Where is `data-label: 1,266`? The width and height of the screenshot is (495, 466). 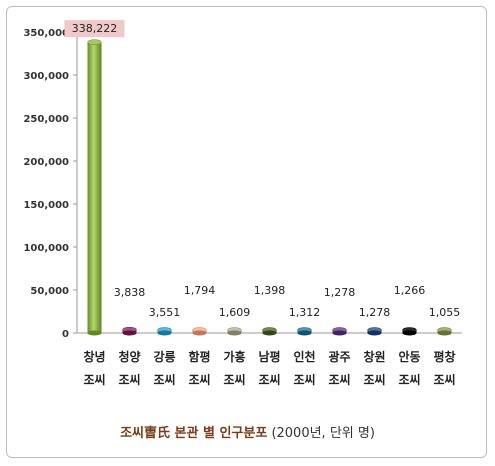
data-label: 1,266 is located at coordinates (410, 290).